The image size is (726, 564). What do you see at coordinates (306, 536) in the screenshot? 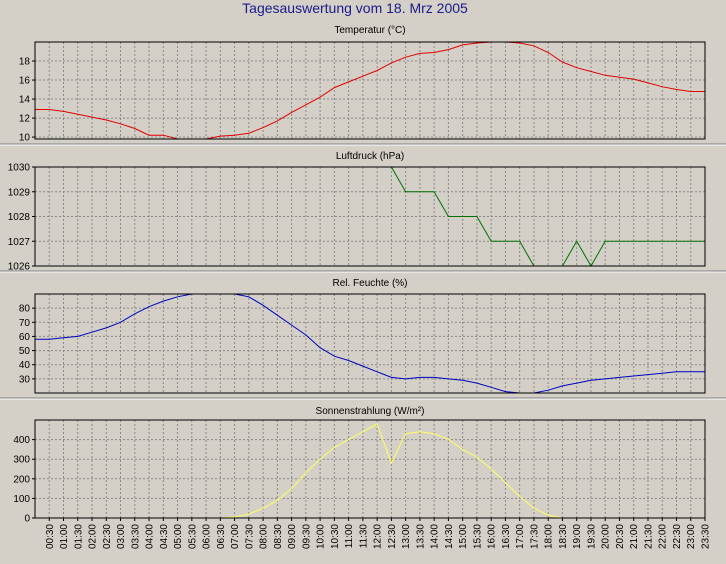
I see `x-tick-label: 09:30` at bounding box center [306, 536].